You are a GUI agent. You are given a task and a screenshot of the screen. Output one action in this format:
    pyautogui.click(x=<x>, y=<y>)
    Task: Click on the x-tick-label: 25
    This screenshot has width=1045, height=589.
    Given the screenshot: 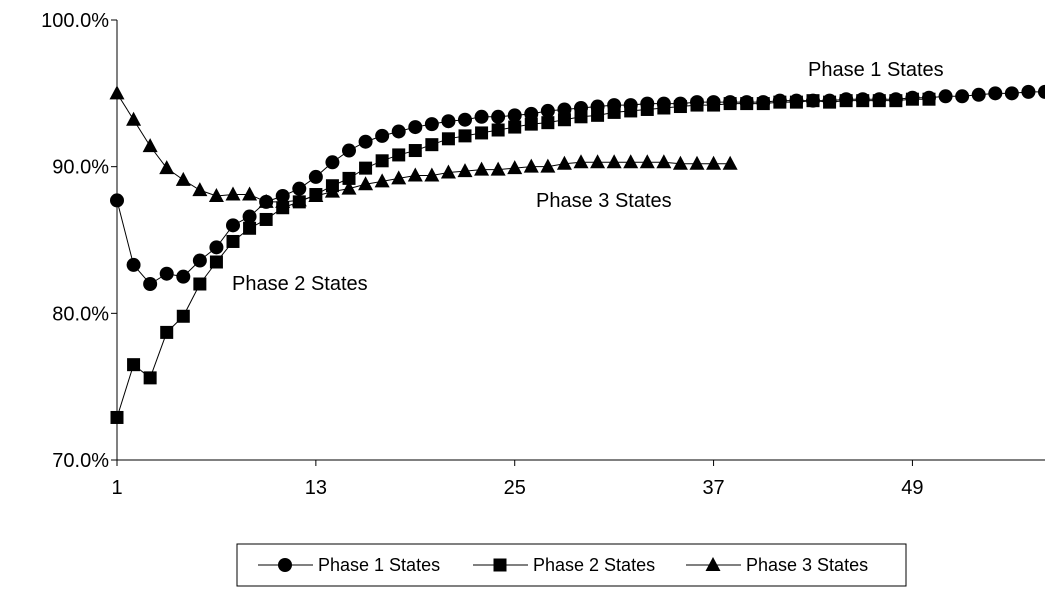 What is the action you would take?
    pyautogui.click(x=515, y=488)
    